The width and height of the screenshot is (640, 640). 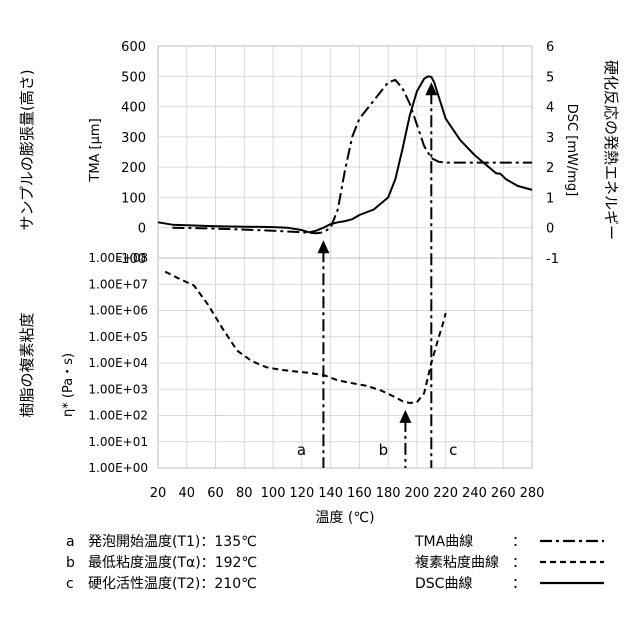 I want to click on bottom-left-axis-label: η* (Pa・s), so click(x=68, y=385).